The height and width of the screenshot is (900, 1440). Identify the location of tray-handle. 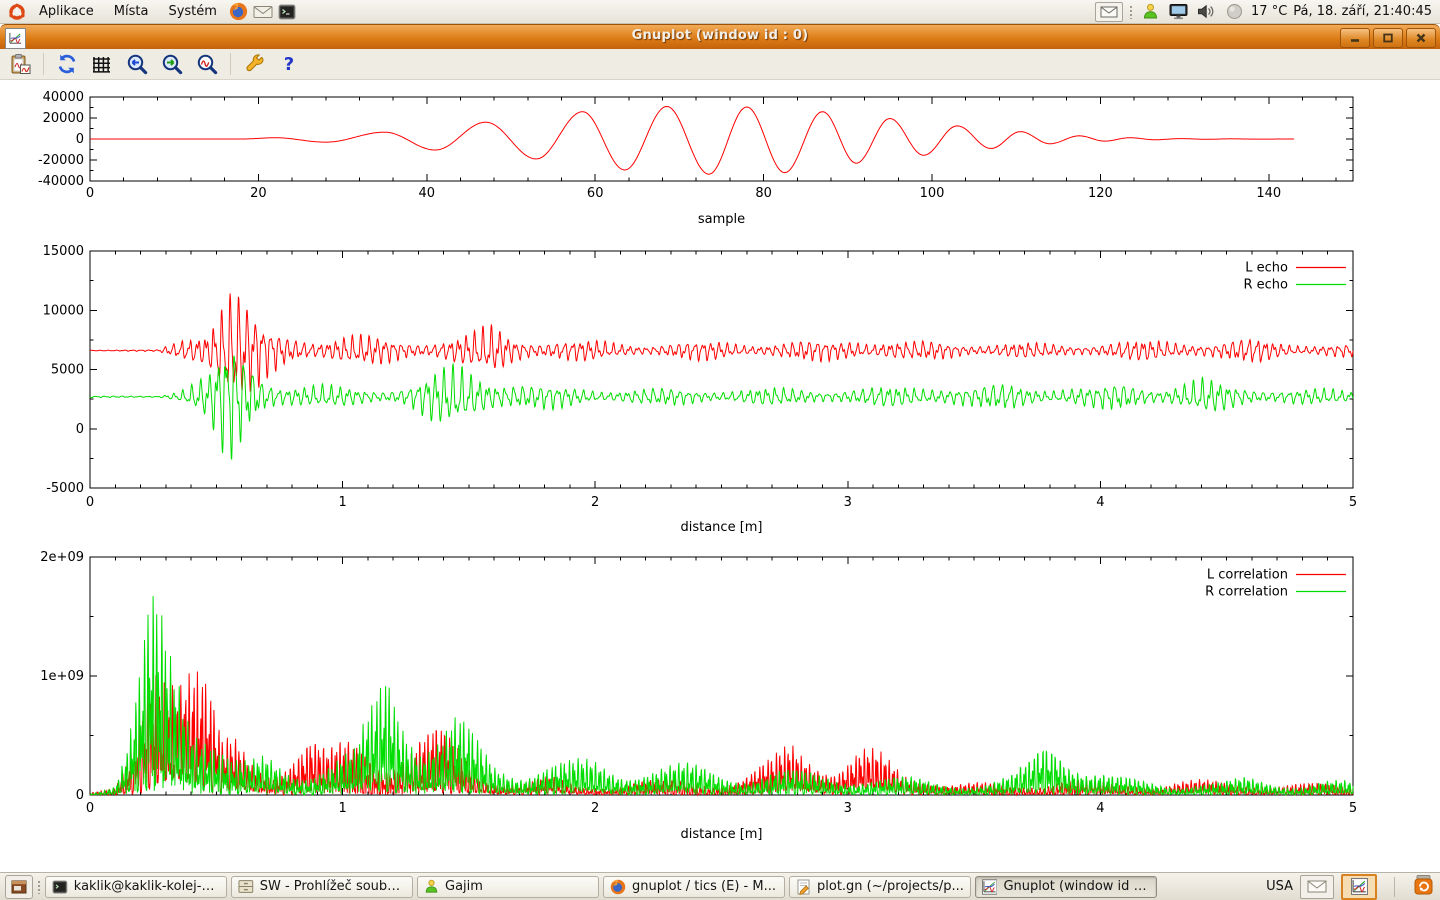
(1131, 11).